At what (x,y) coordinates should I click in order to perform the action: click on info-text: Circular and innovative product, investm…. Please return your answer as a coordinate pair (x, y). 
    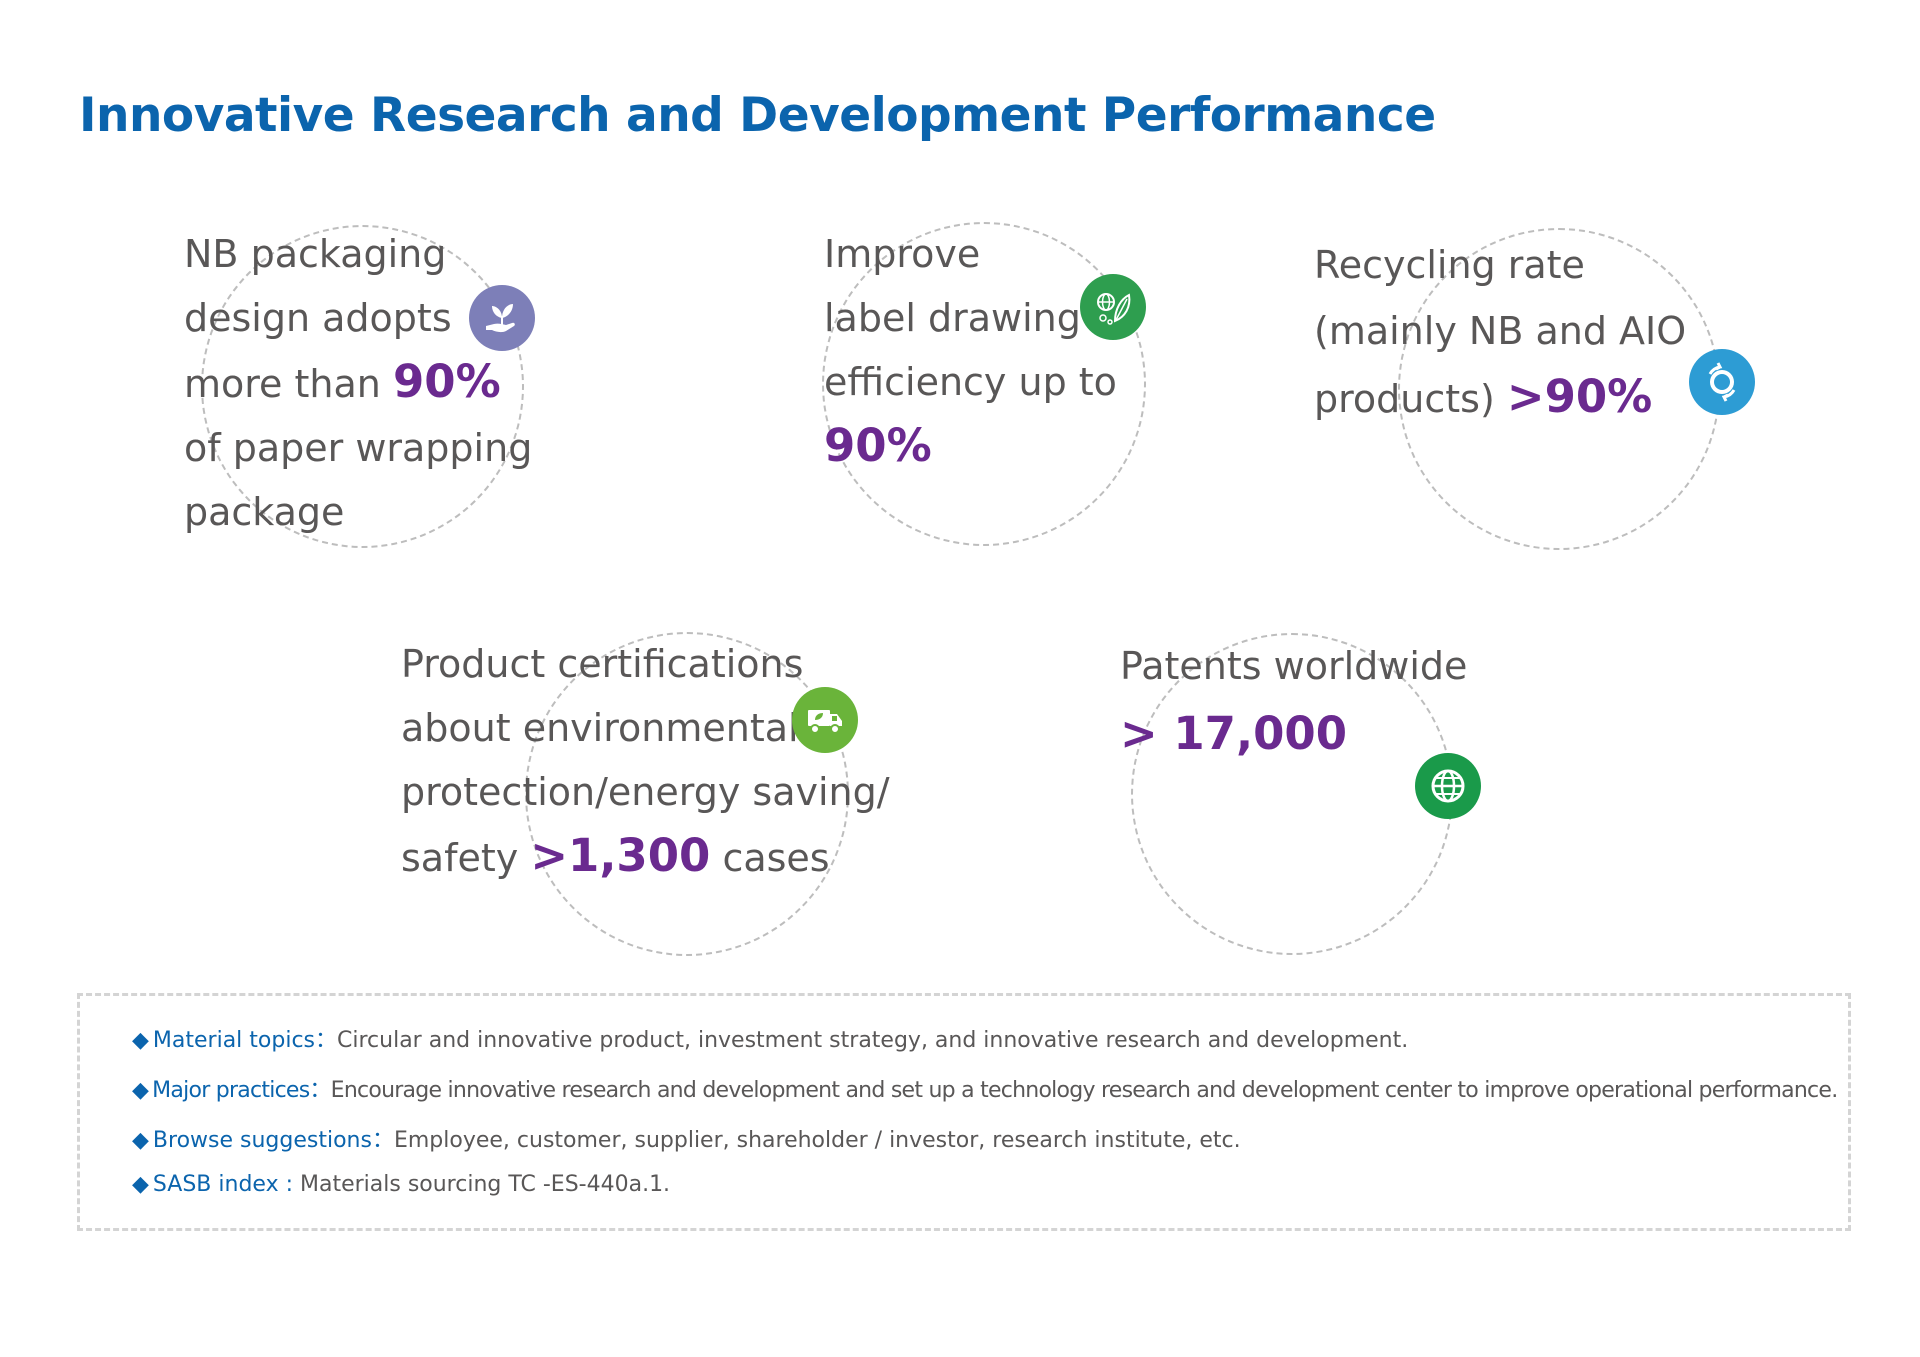
    Looking at the image, I should click on (873, 1040).